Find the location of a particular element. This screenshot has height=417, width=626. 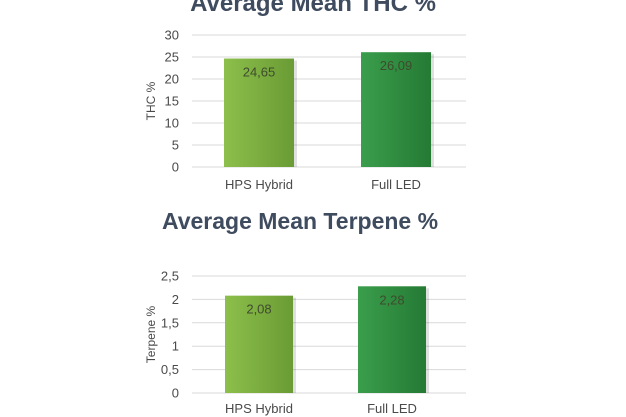

data-label: 26,09 is located at coordinates (396, 65).